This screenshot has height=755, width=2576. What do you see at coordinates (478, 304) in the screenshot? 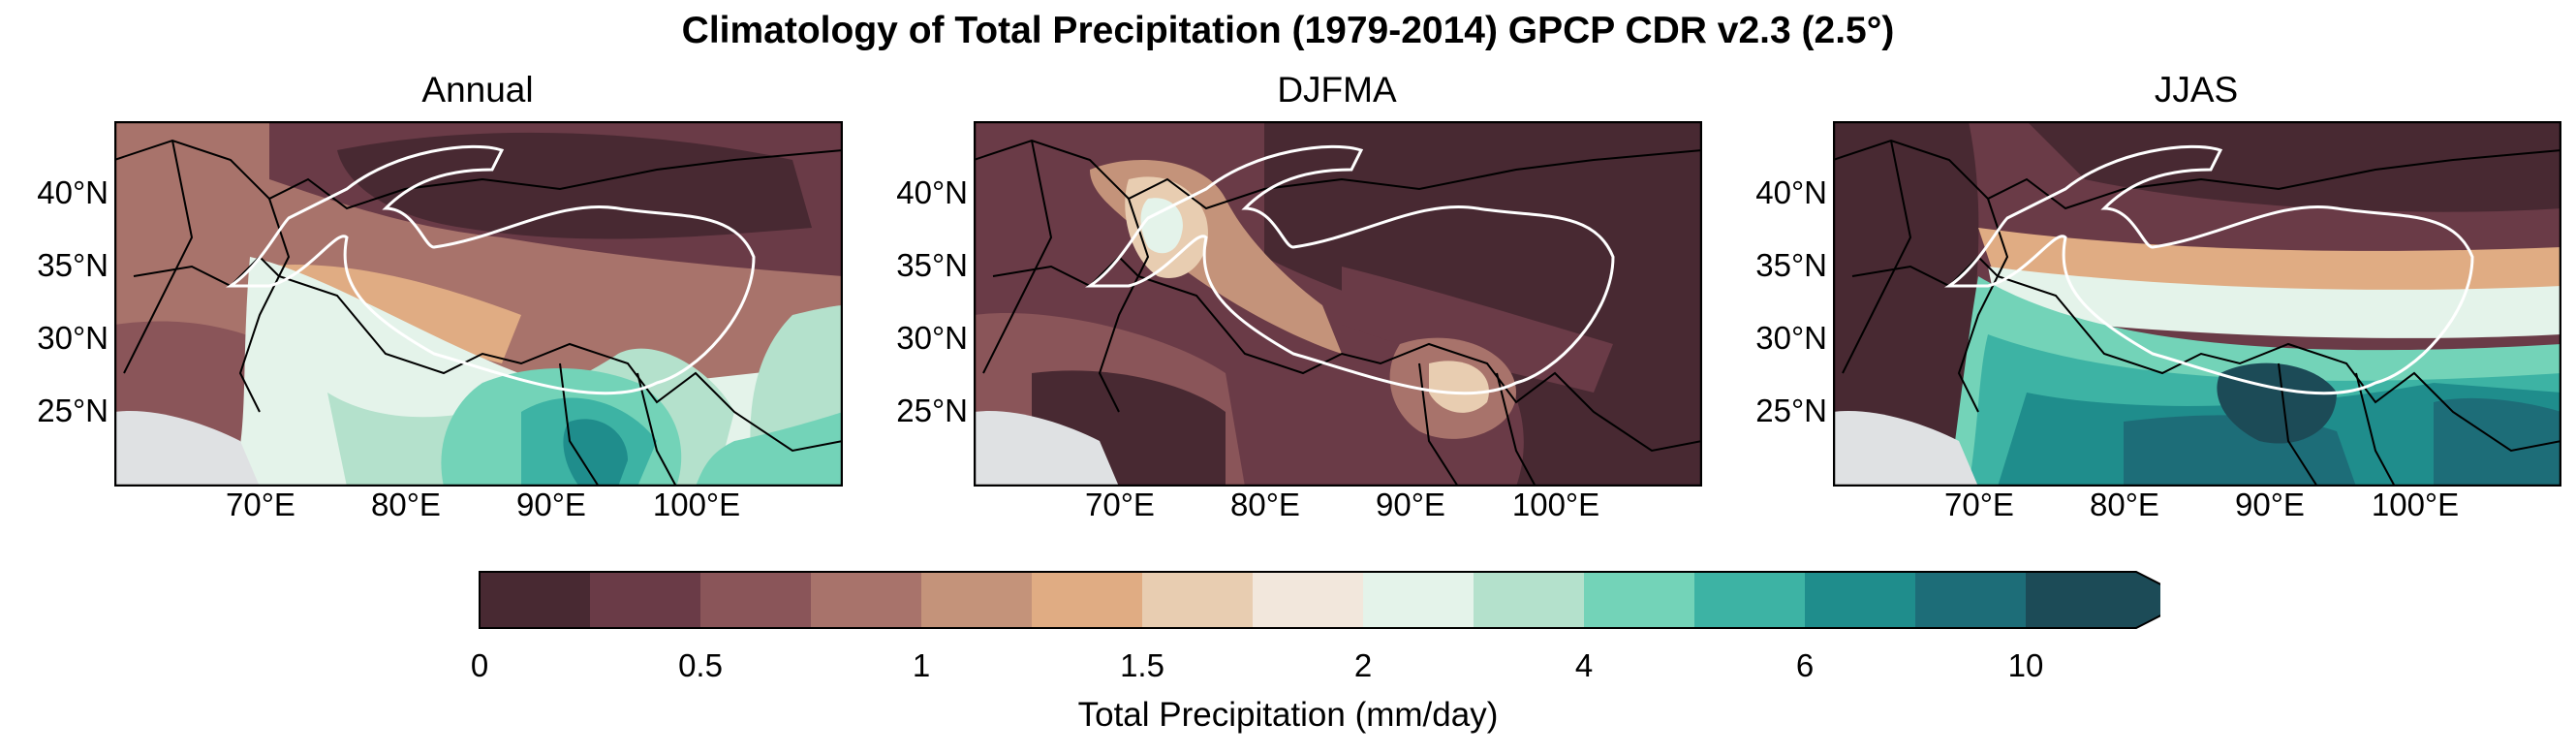
I see `map-annual` at bounding box center [478, 304].